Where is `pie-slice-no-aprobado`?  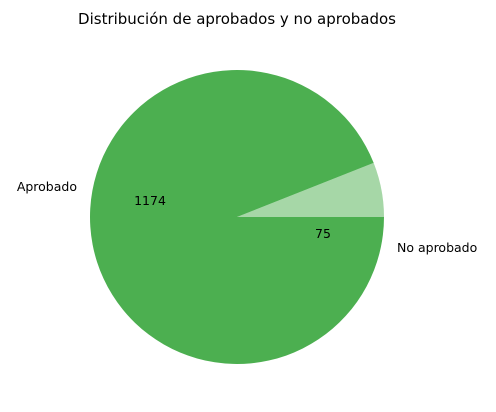
pie-slice-no-aprobado is located at coordinates (311, 189).